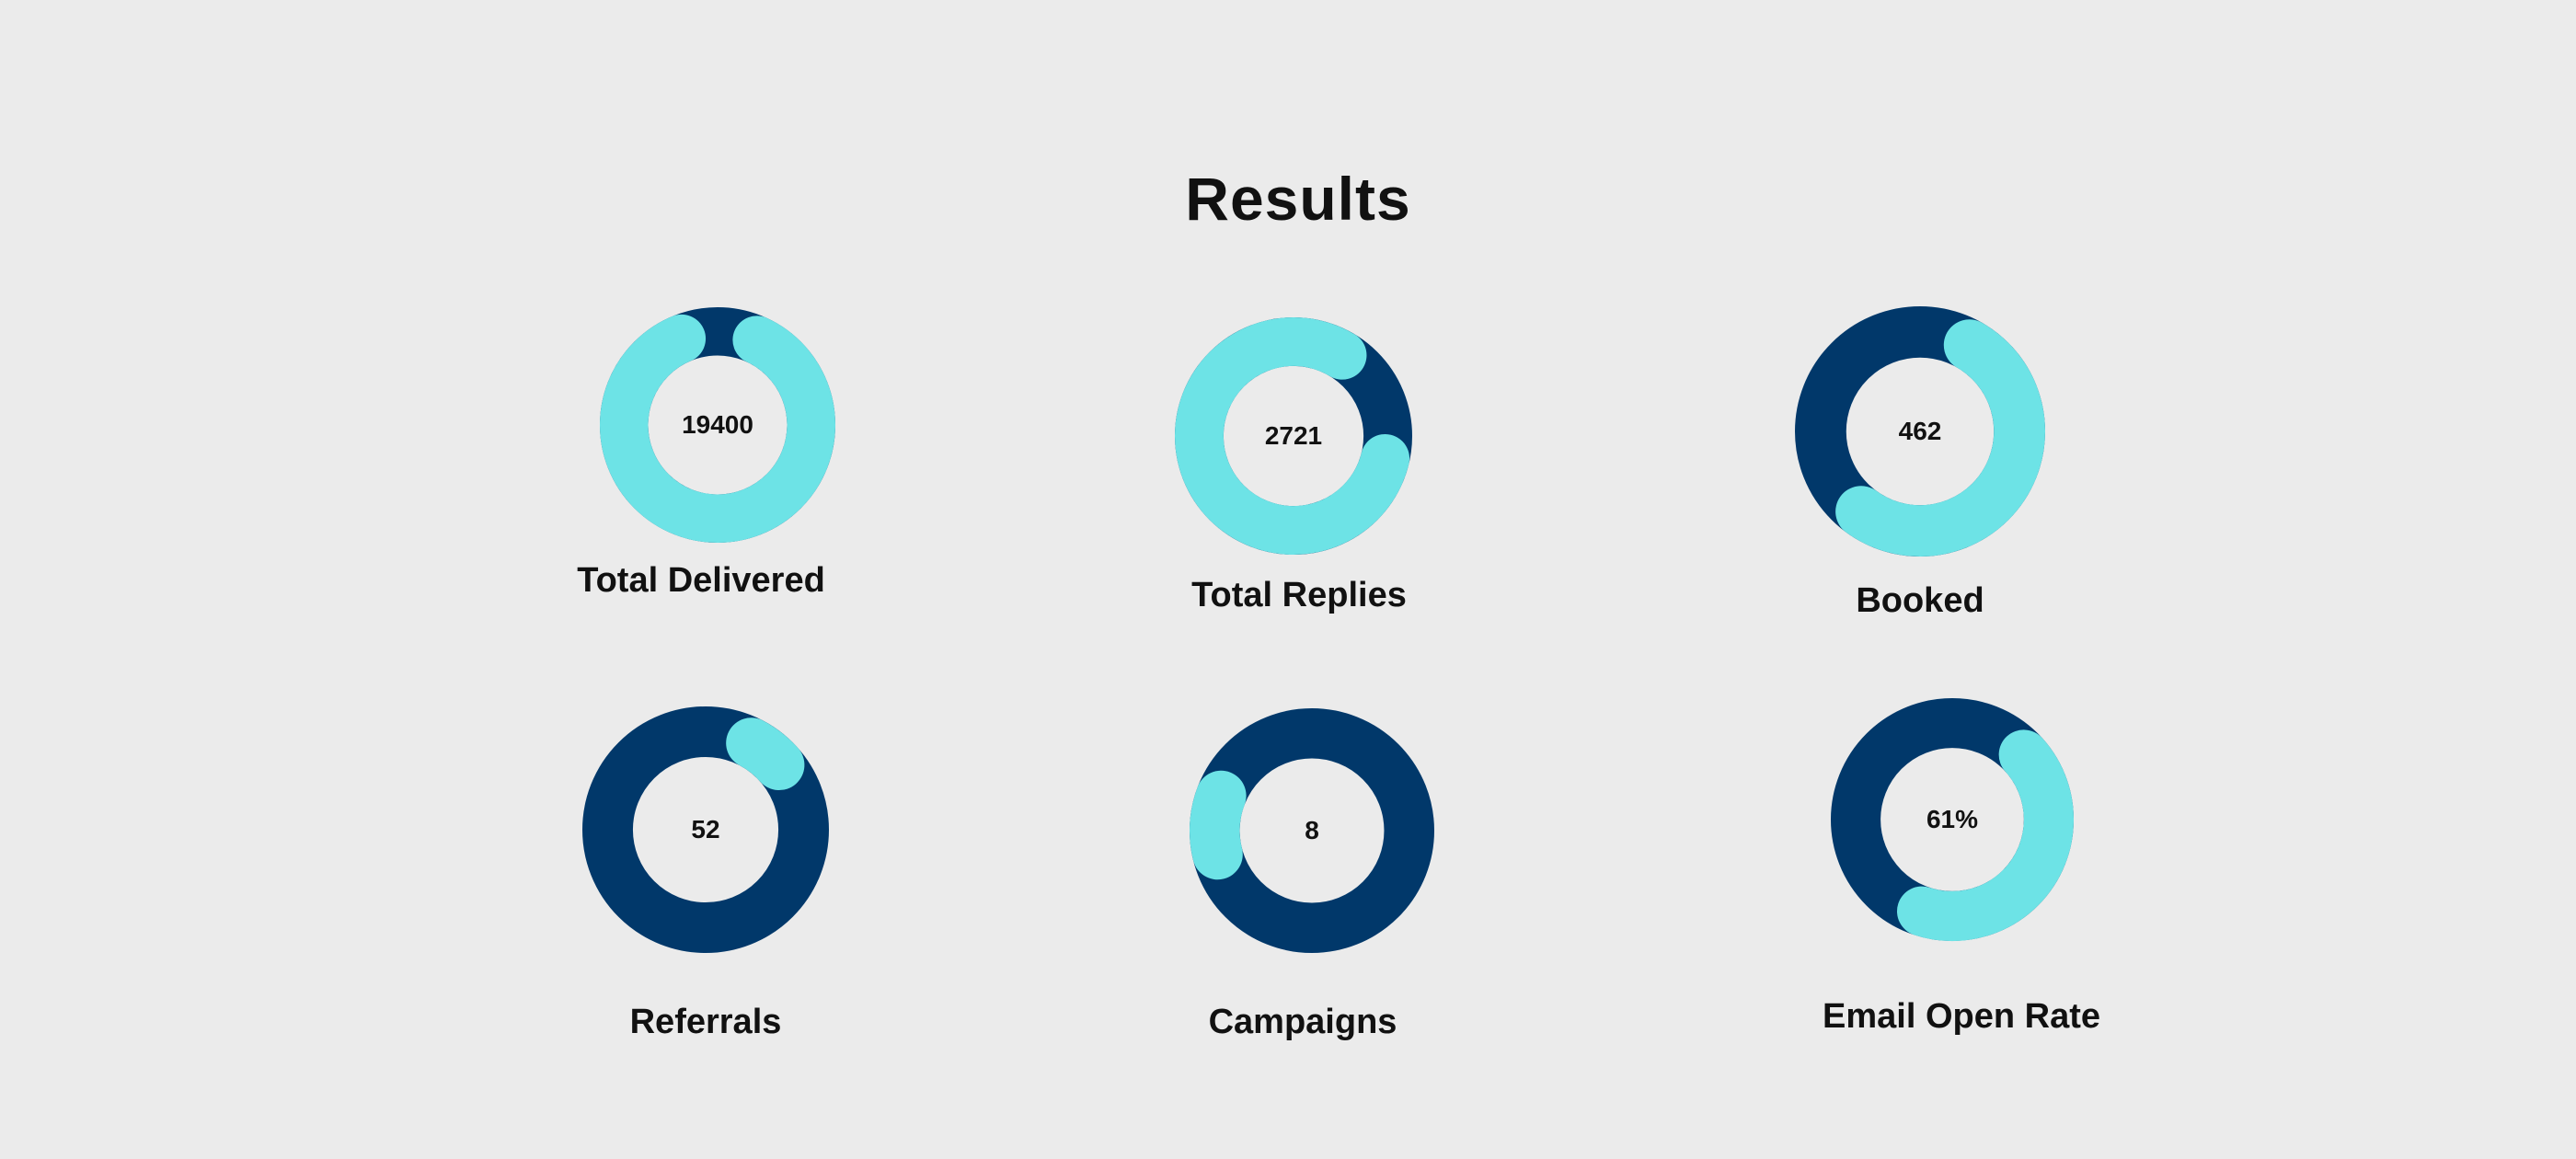 The image size is (2576, 1159). What do you see at coordinates (1299, 595) in the screenshot?
I see `donut-label-total-replies: Total Replies` at bounding box center [1299, 595].